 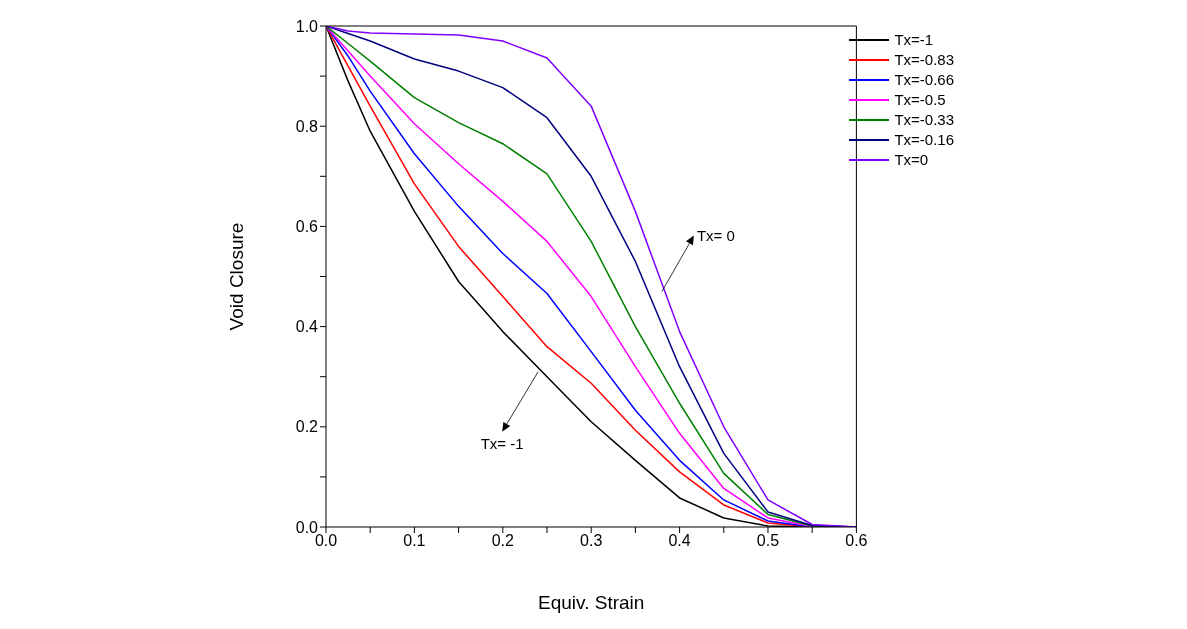 What do you see at coordinates (924, 140) in the screenshot?
I see `legend-label: Tx=-0.16` at bounding box center [924, 140].